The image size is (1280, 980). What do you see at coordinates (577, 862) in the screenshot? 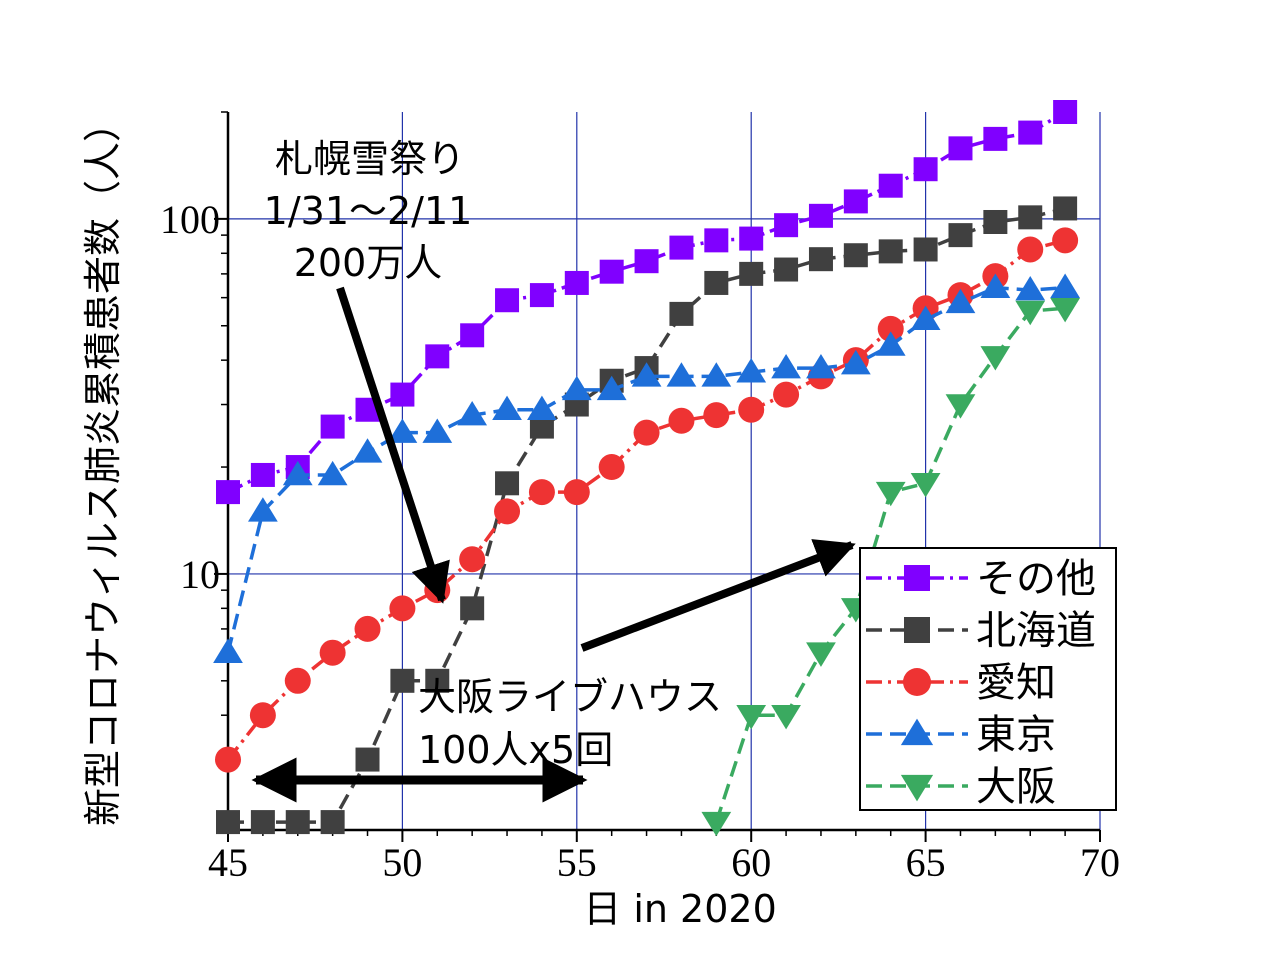
I see `x-tick-label-55: 55` at bounding box center [577, 862].